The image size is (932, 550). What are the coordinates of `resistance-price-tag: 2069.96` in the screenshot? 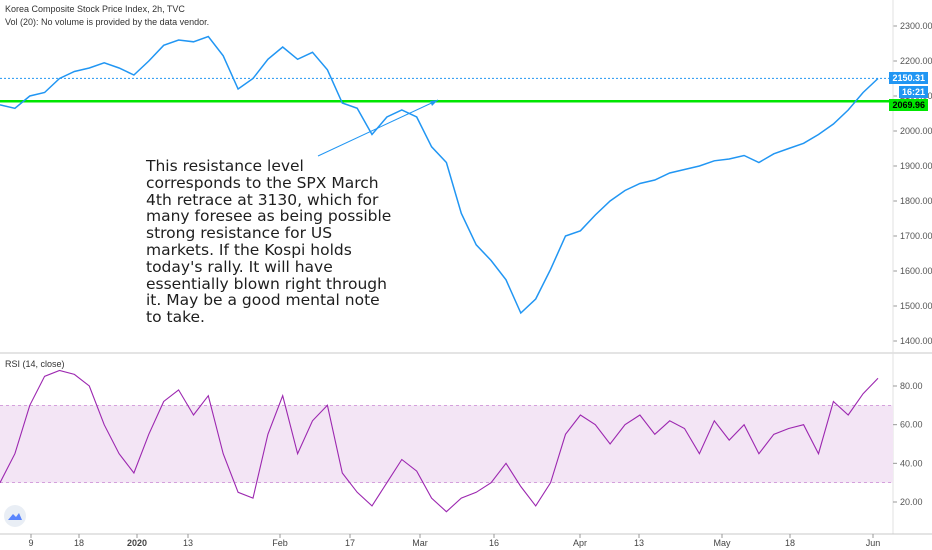 It's located at (908, 105).